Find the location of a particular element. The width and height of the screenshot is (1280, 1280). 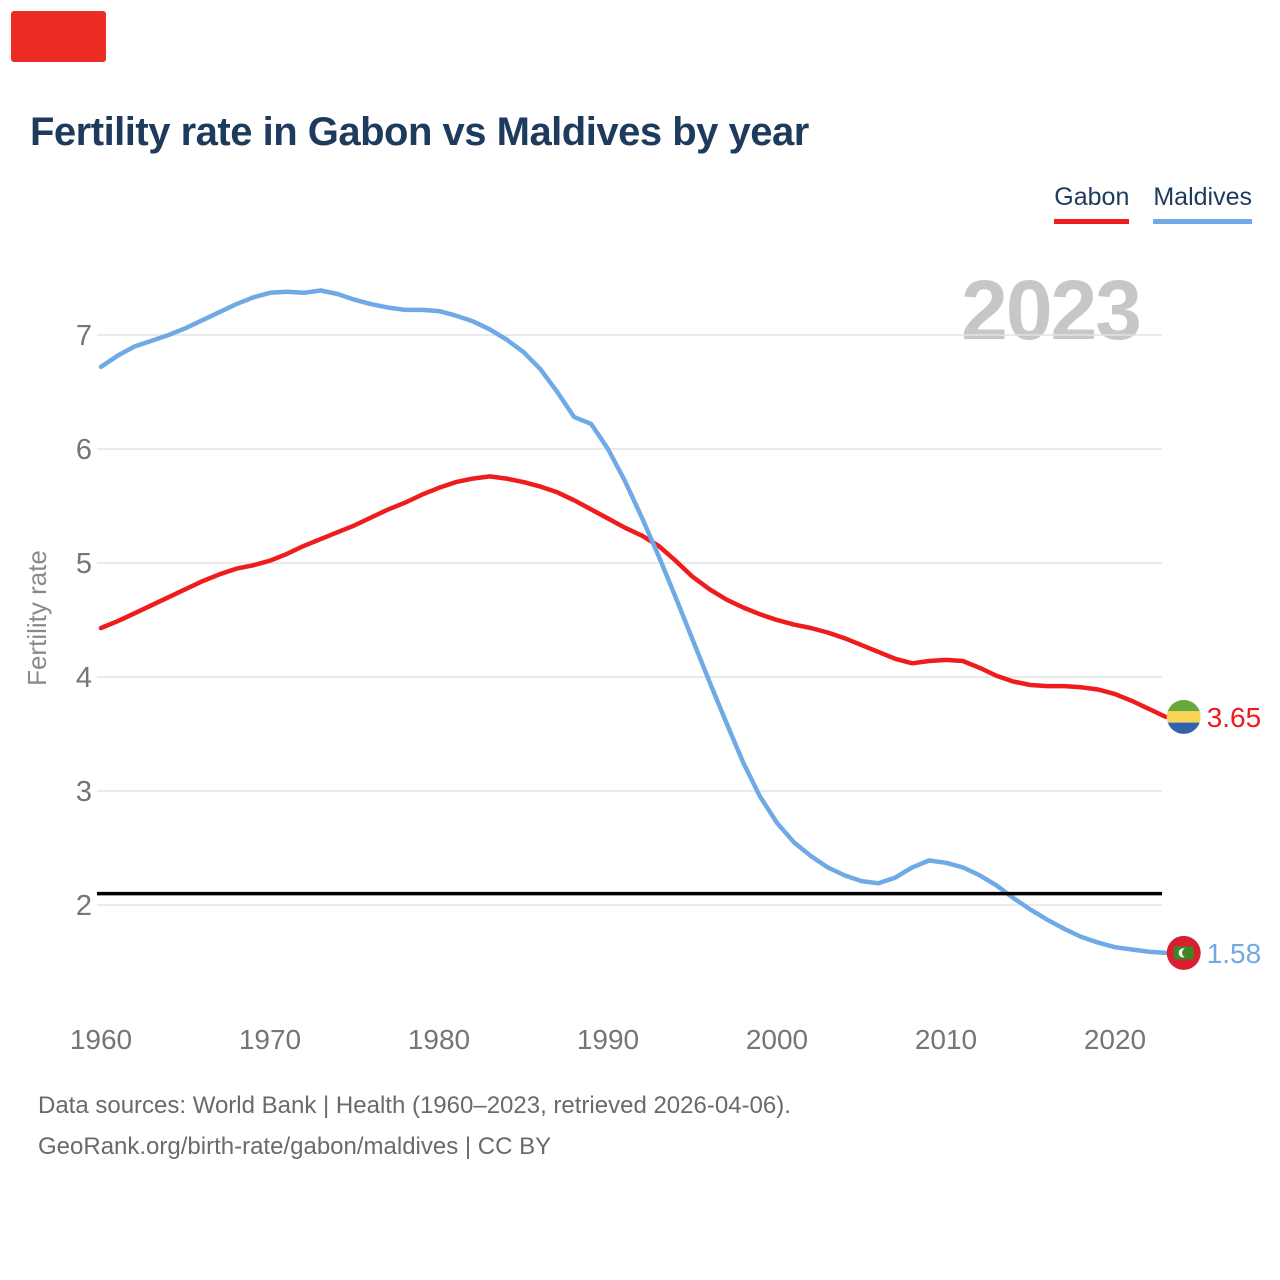

x-tick-label-1960: 1960 is located at coordinates (101, 1039).